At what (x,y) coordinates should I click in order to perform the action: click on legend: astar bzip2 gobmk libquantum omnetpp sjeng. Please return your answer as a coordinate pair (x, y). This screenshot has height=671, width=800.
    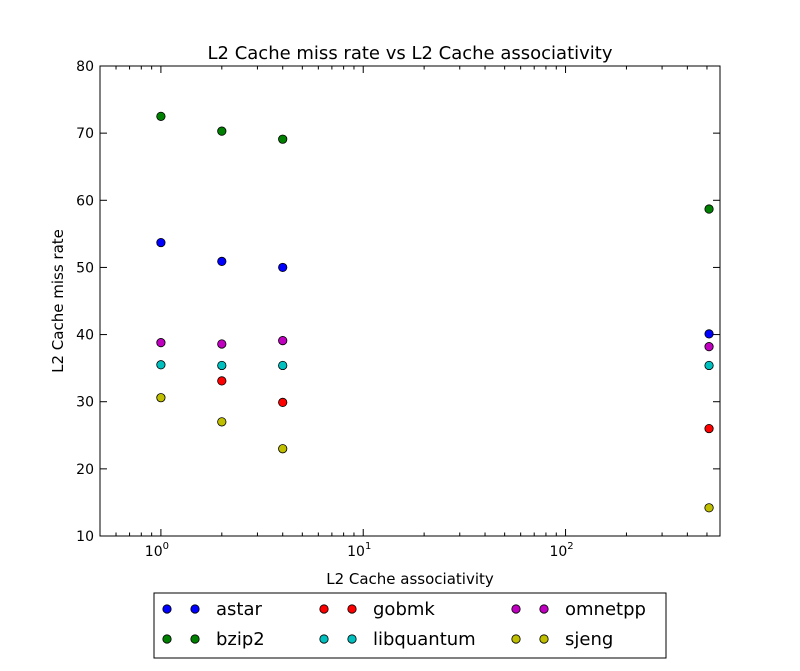
    Looking at the image, I should click on (410, 625).